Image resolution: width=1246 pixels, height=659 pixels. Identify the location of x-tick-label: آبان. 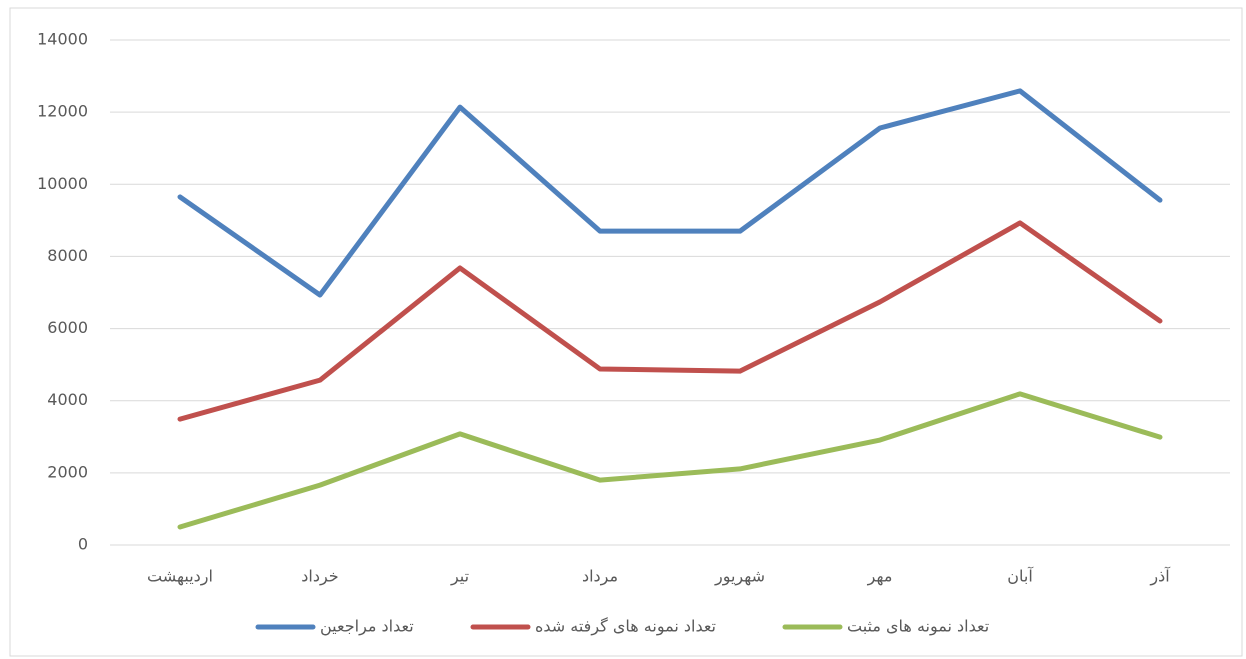
(1020, 576).